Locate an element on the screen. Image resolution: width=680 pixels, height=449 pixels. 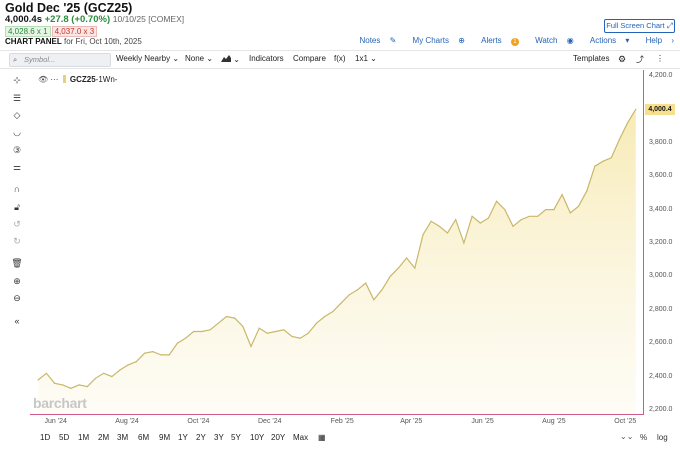
overlay-dropdown: None ⌄ is located at coordinates (199, 58).